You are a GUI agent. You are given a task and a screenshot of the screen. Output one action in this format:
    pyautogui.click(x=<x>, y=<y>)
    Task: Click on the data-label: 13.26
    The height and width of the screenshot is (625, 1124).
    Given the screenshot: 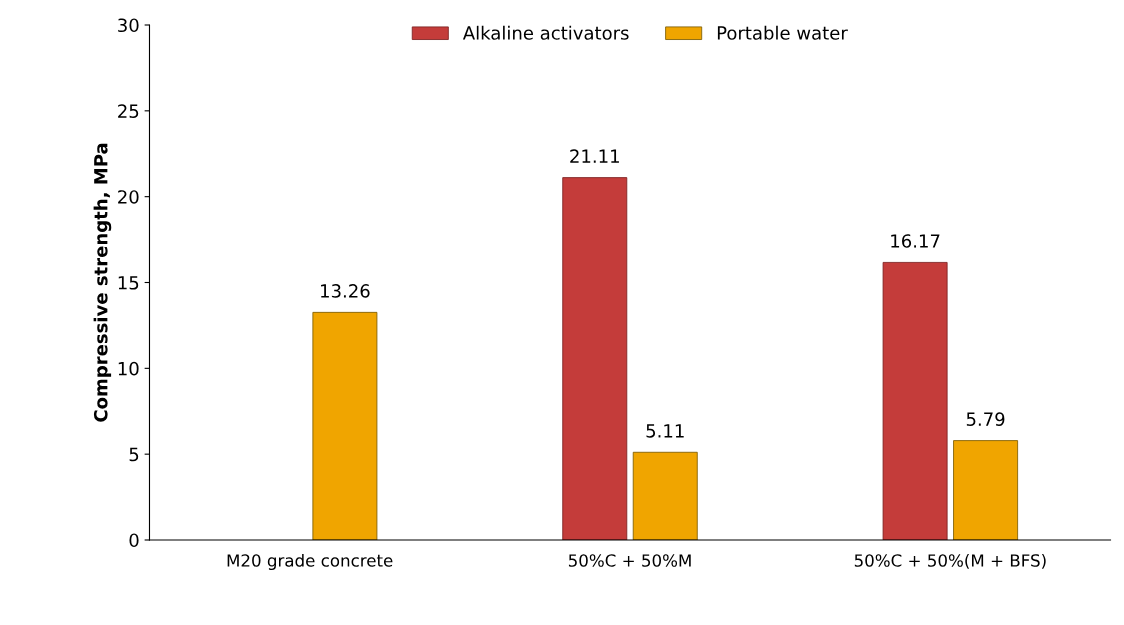 What is the action you would take?
    pyautogui.click(x=345, y=291)
    